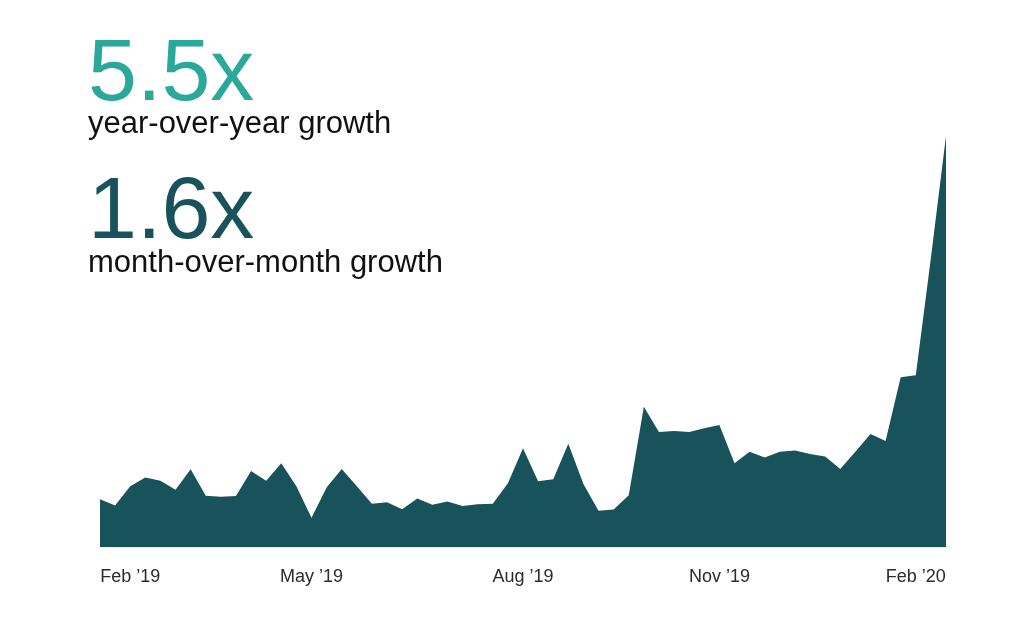 The image size is (1027, 623). What do you see at coordinates (311, 576) in the screenshot?
I see `x-tick-label: May ’19` at bounding box center [311, 576].